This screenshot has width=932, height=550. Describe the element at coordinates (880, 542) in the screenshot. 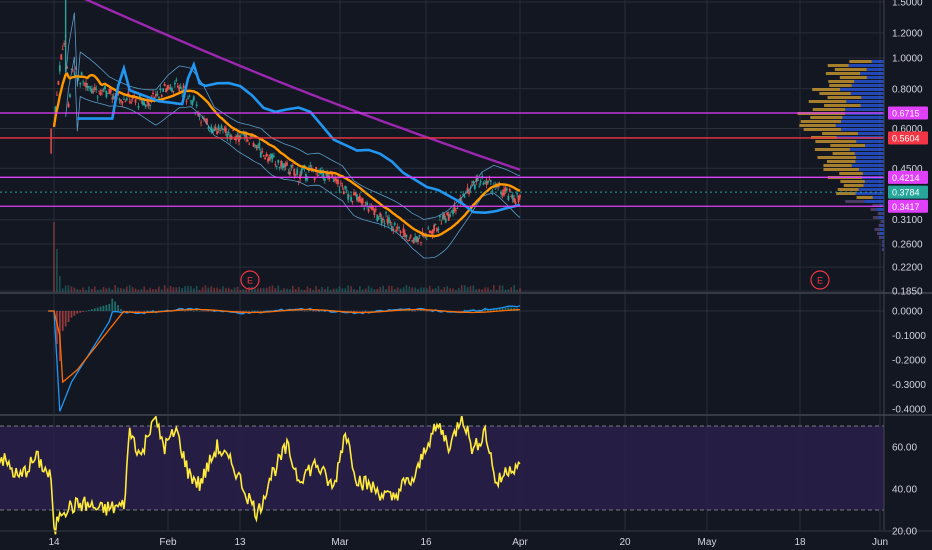

I see `time-tick-label: Jun` at that location.